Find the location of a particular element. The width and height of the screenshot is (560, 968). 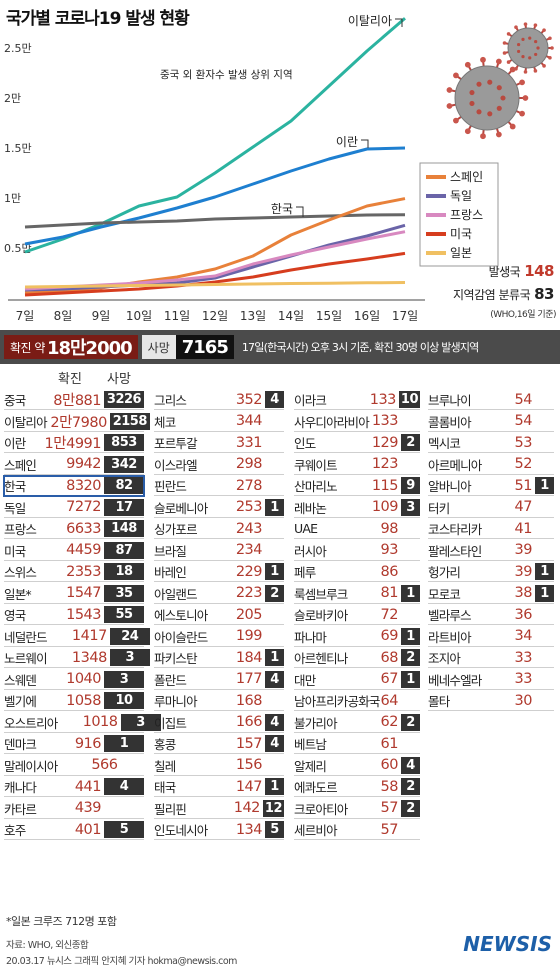

confirmed-count: 1348 is located at coordinates (89, 657).